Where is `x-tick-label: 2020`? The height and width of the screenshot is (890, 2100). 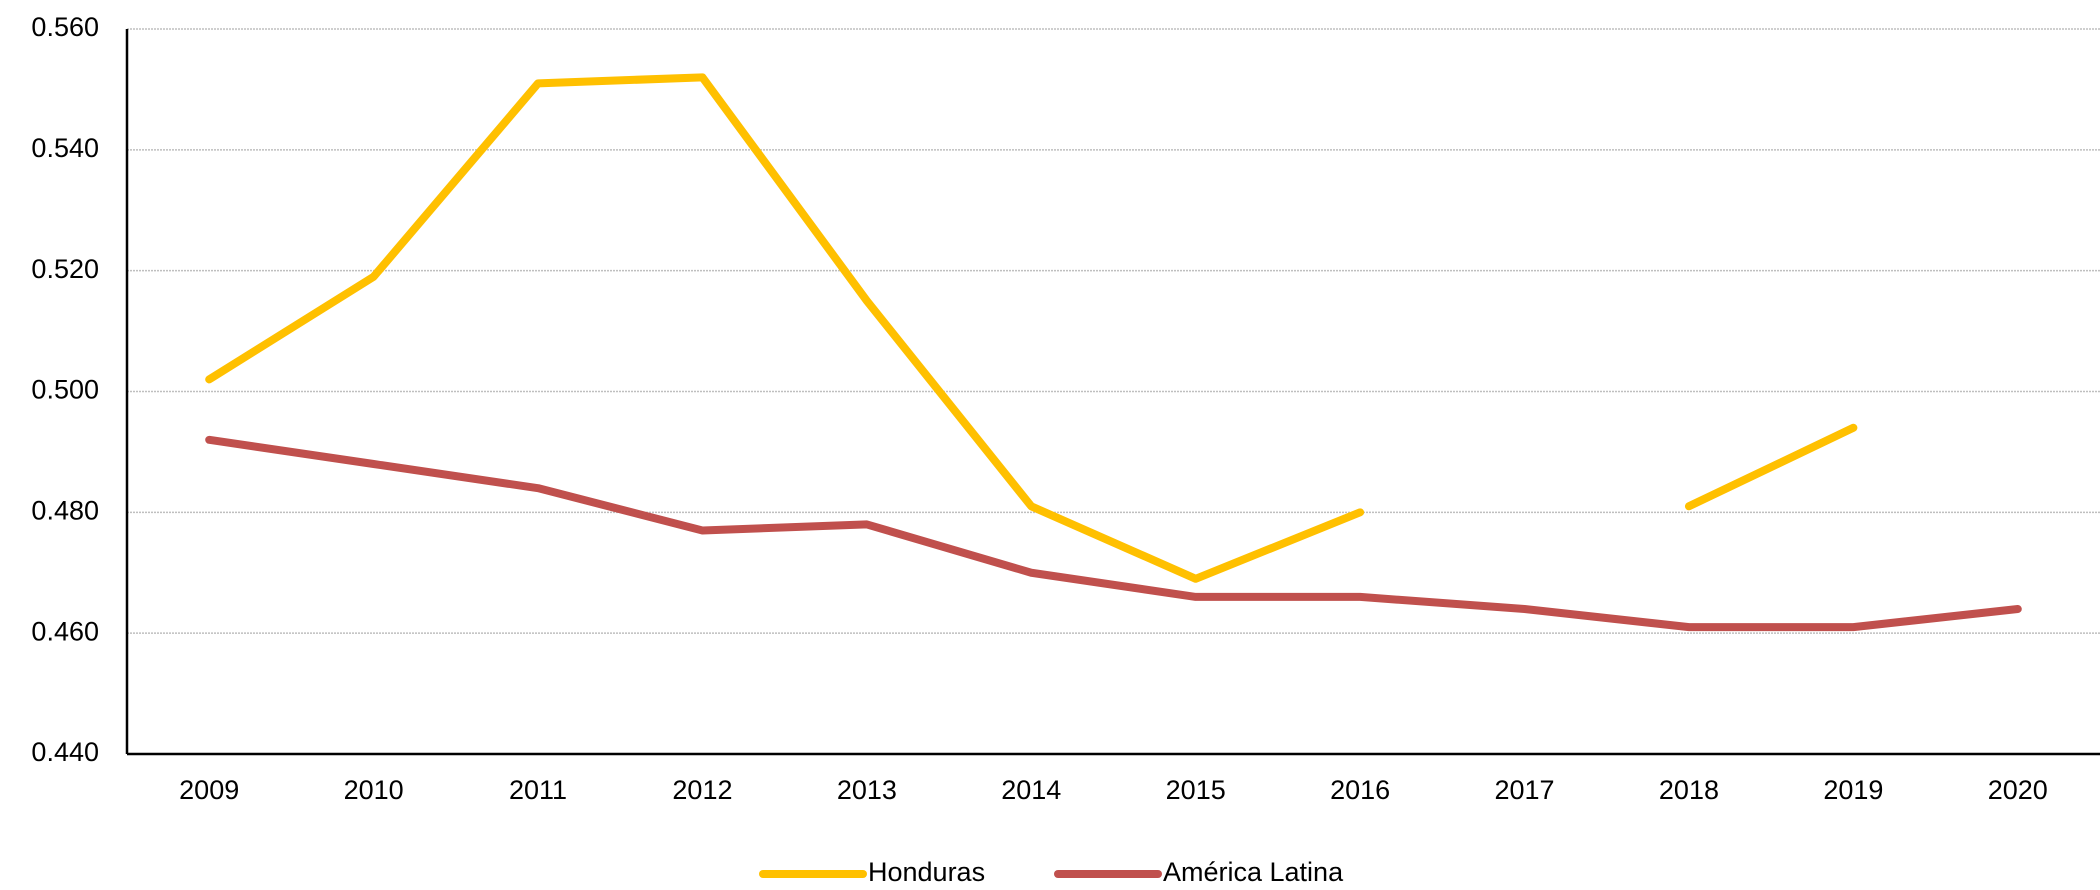
x-tick-label: 2020 is located at coordinates (2018, 790).